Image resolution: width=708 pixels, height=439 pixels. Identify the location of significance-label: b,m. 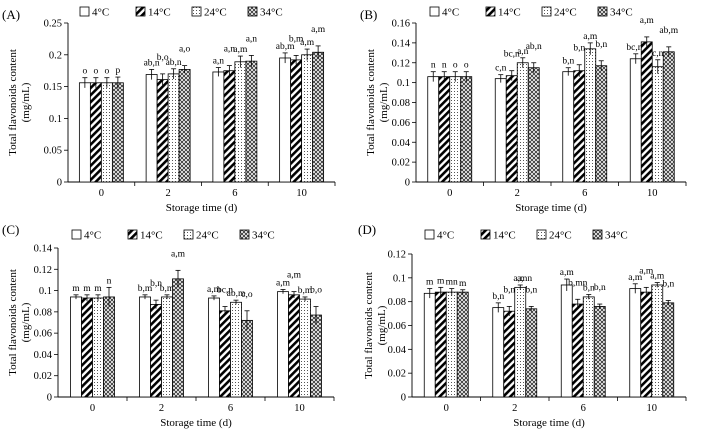
(145, 289).